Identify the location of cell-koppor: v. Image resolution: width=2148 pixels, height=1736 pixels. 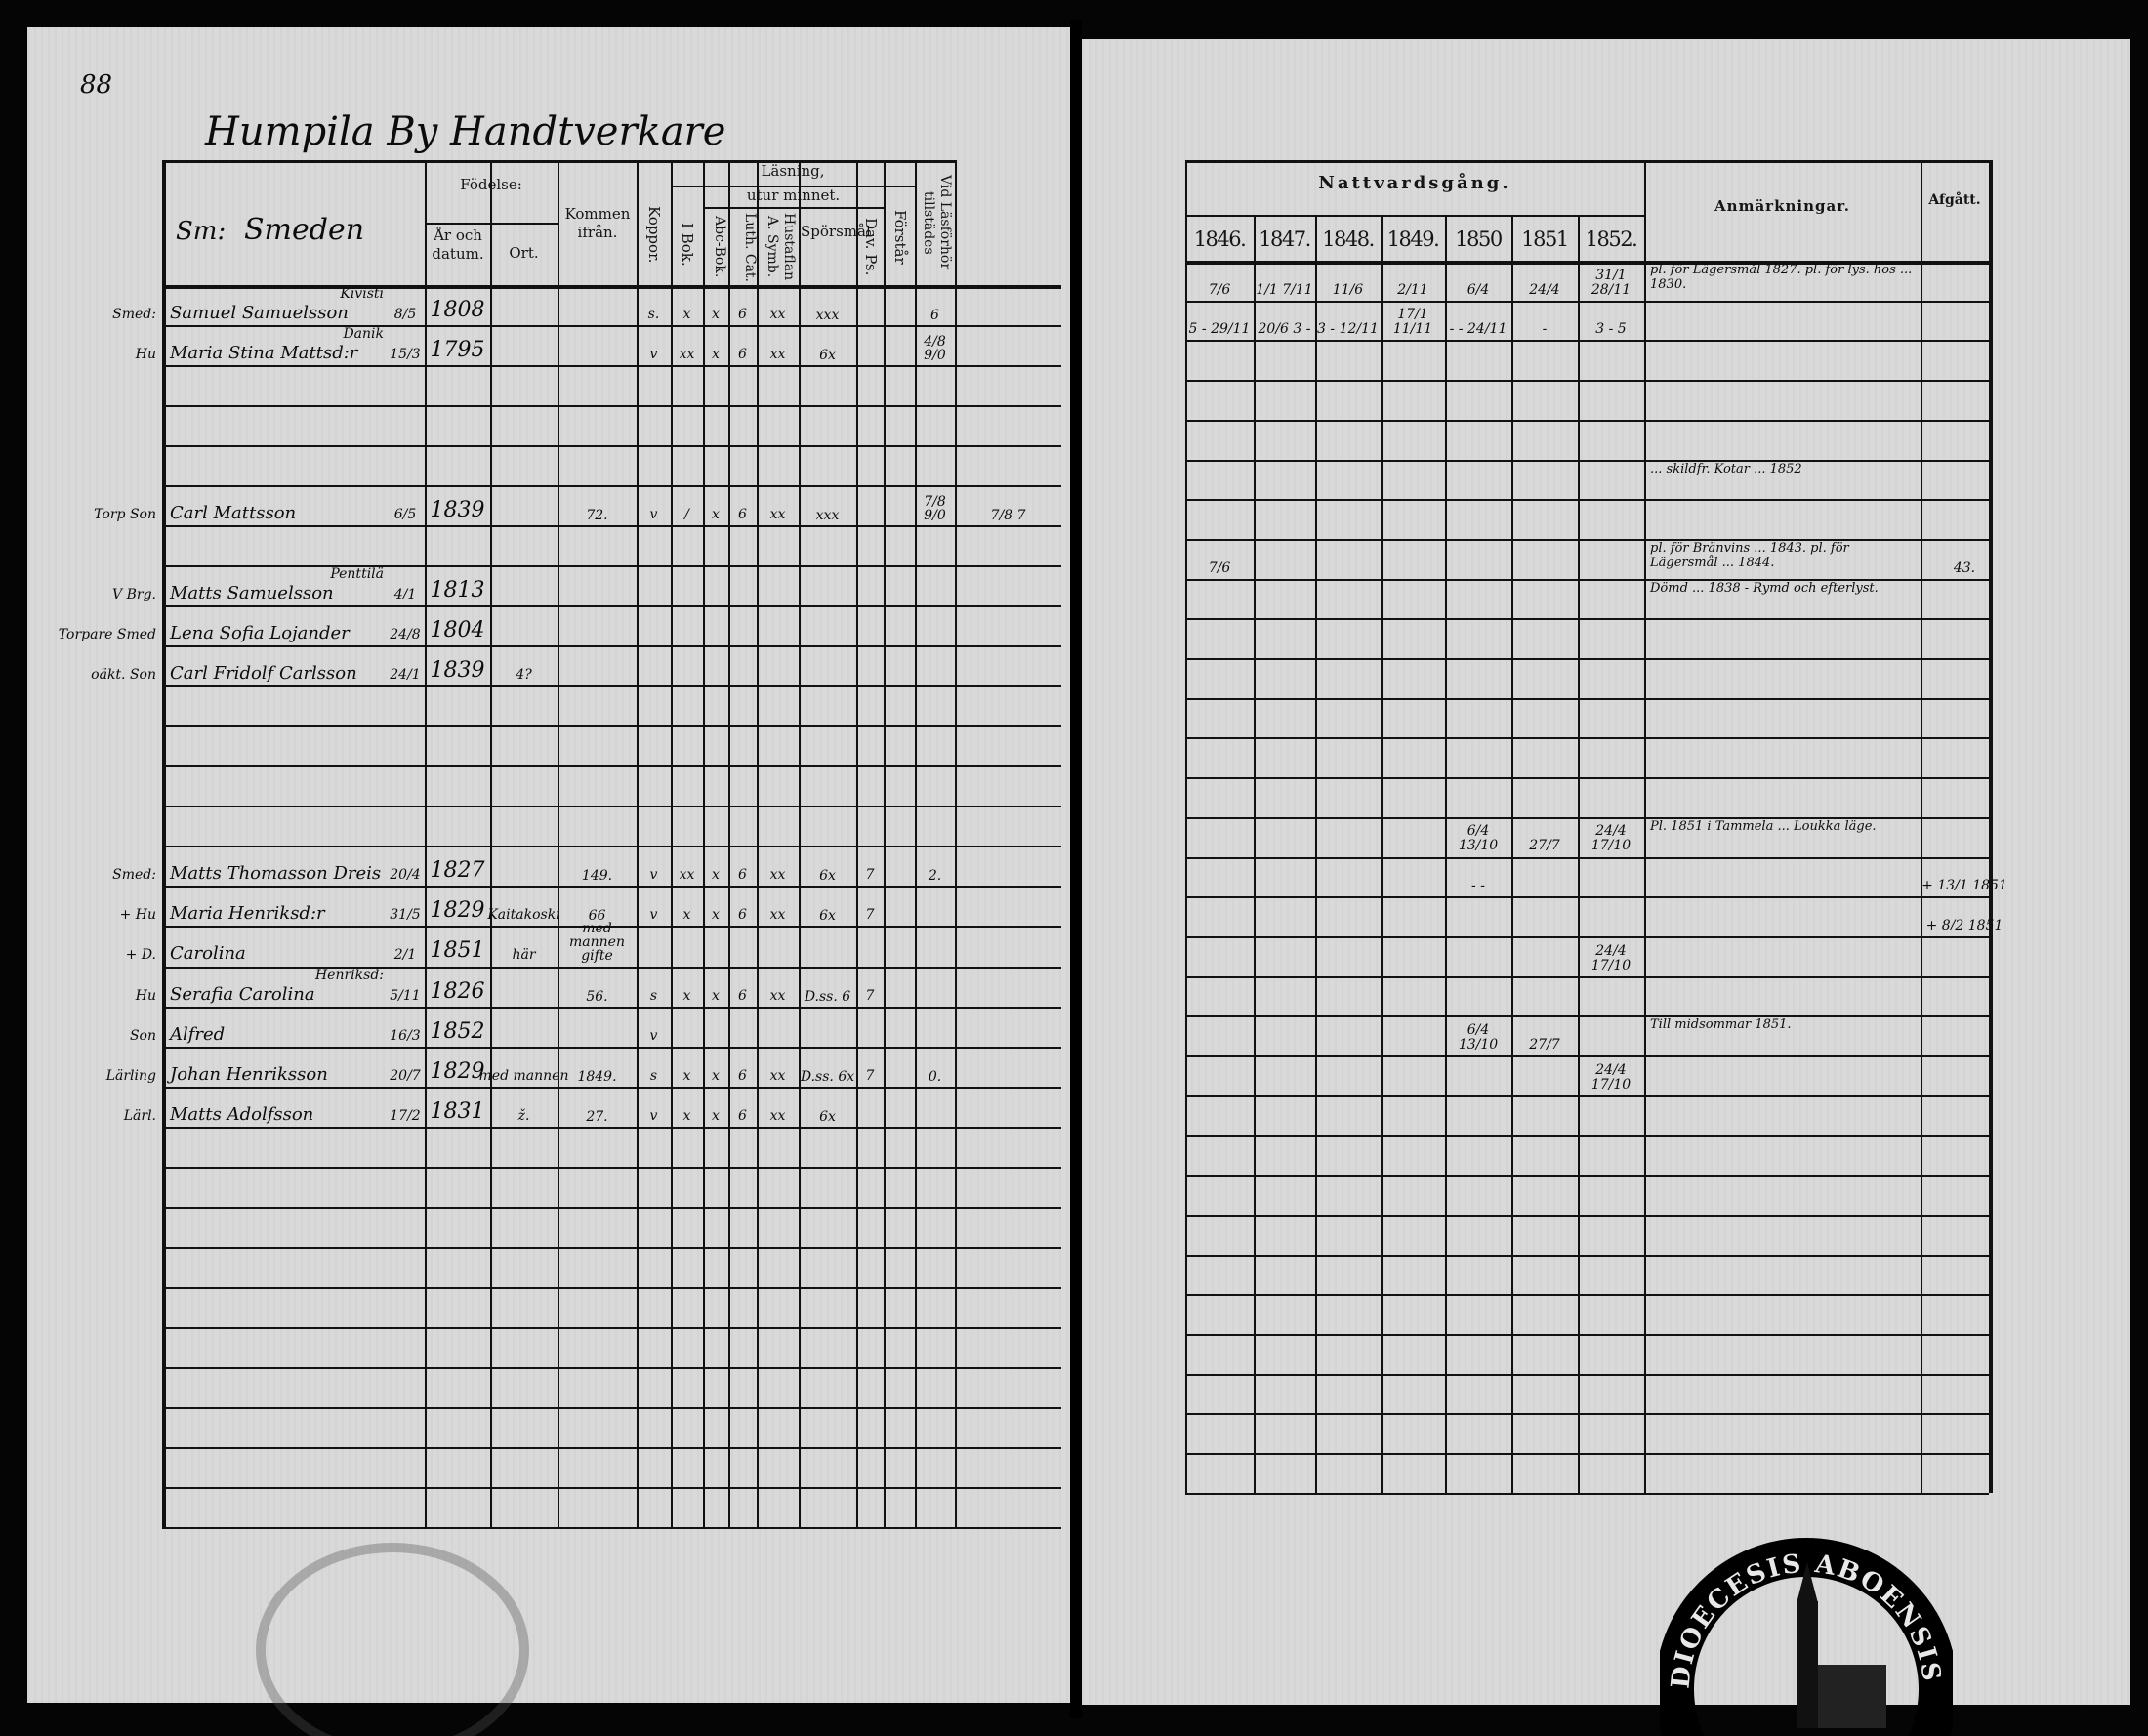
(653, 1115).